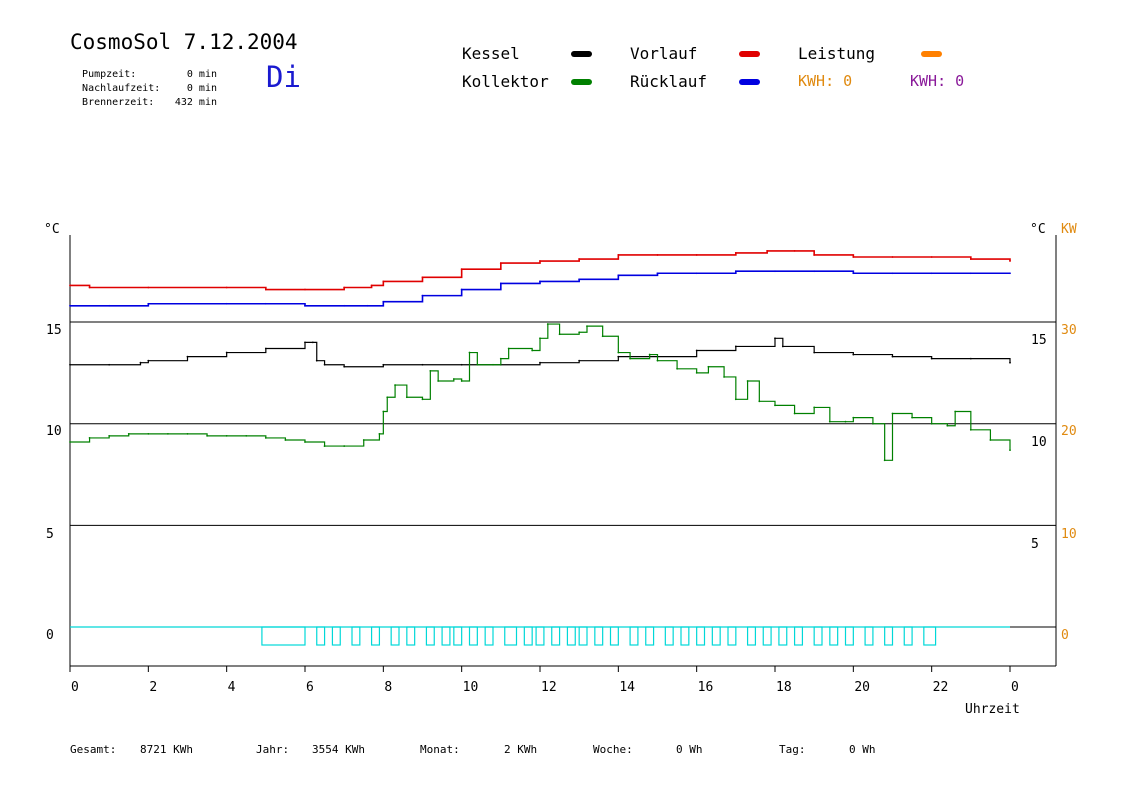 This screenshot has width=1148, height=812. What do you see at coordinates (825, 81) in the screenshot?
I see `kwh-leistung: KWH: 0` at bounding box center [825, 81].